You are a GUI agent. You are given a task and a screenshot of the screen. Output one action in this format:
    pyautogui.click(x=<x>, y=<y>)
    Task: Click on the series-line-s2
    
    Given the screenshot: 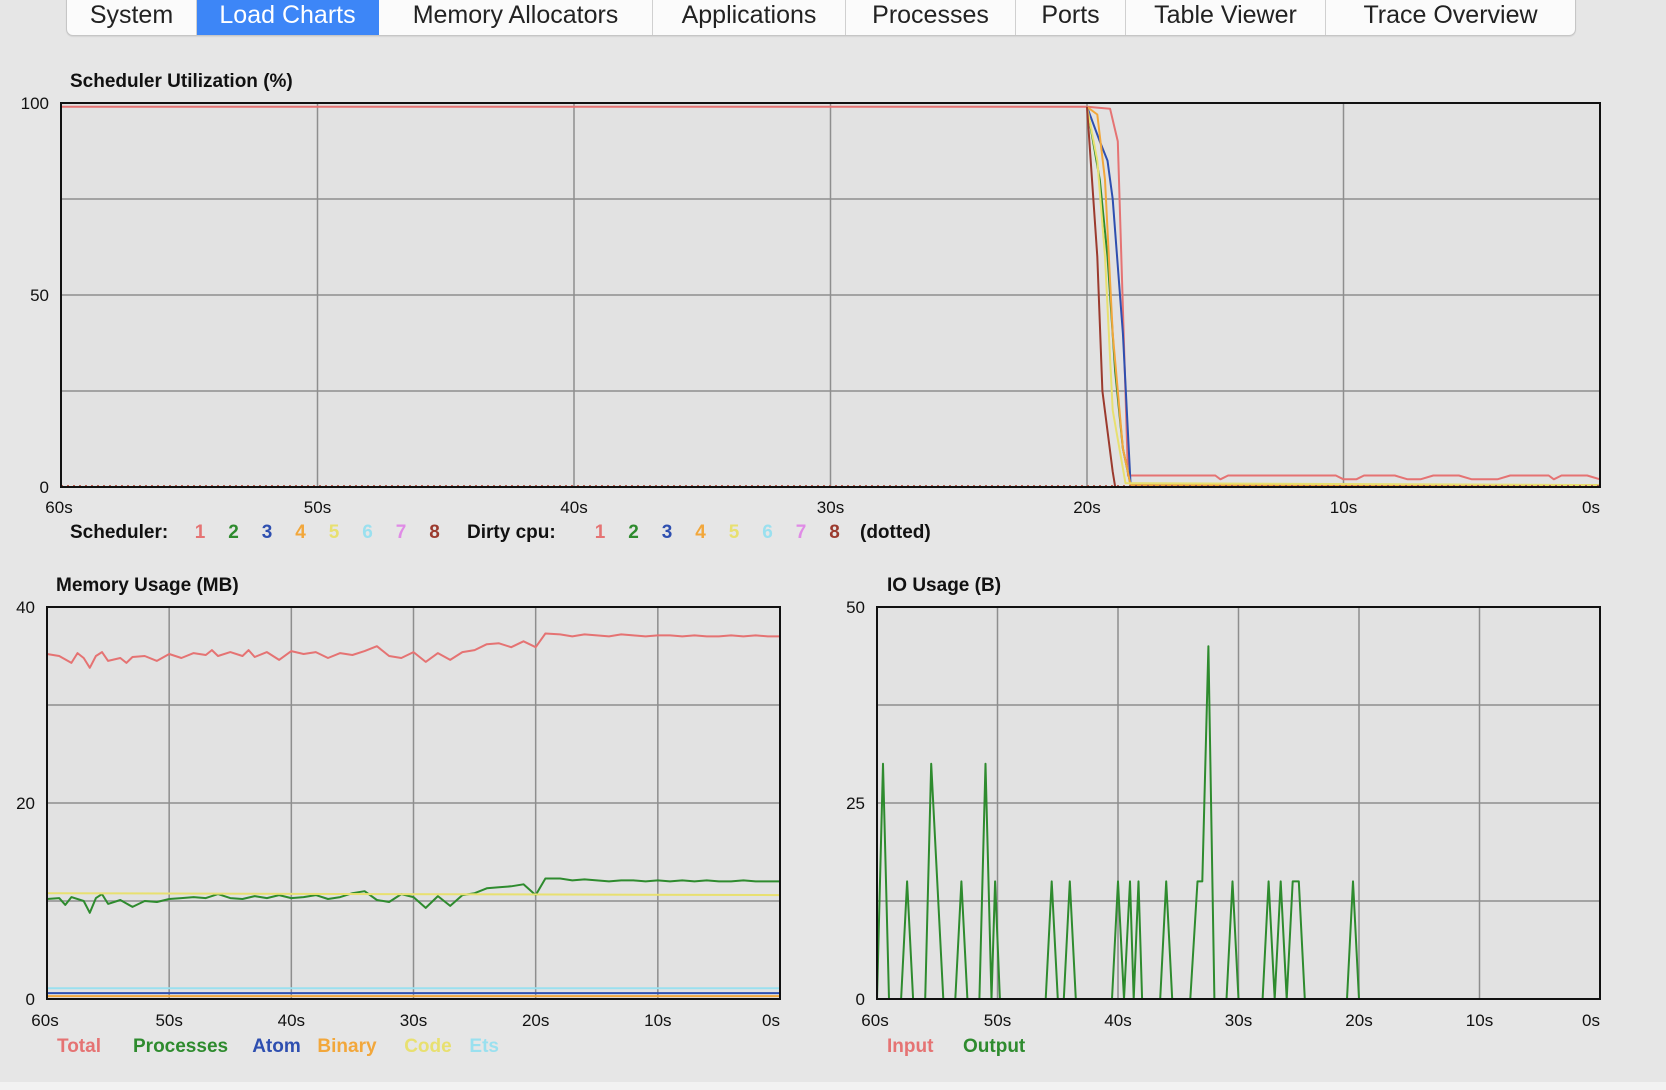 What is the action you would take?
    pyautogui.click(x=413, y=895)
    